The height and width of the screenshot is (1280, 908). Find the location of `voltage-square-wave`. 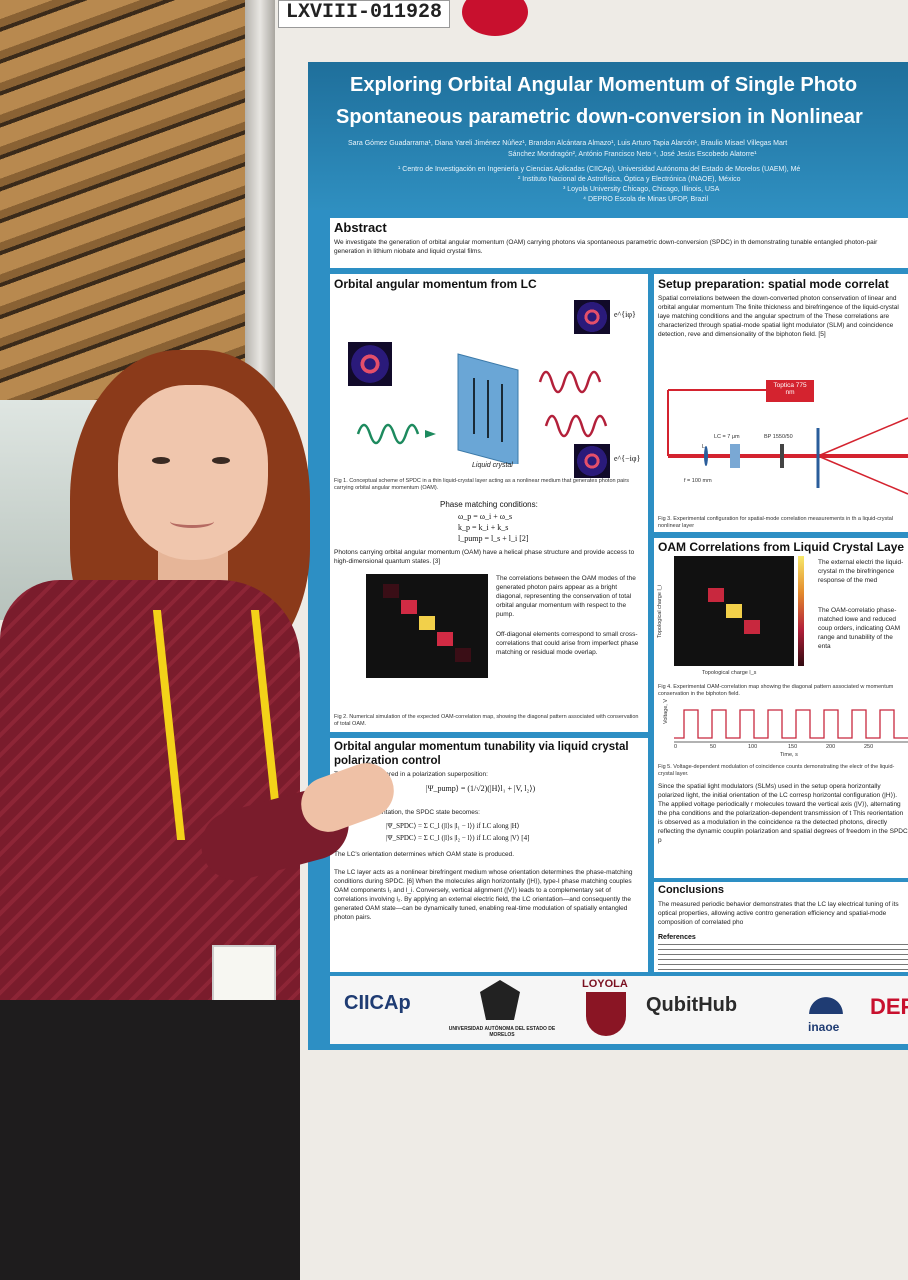

voltage-square-wave is located at coordinates (791, 726).